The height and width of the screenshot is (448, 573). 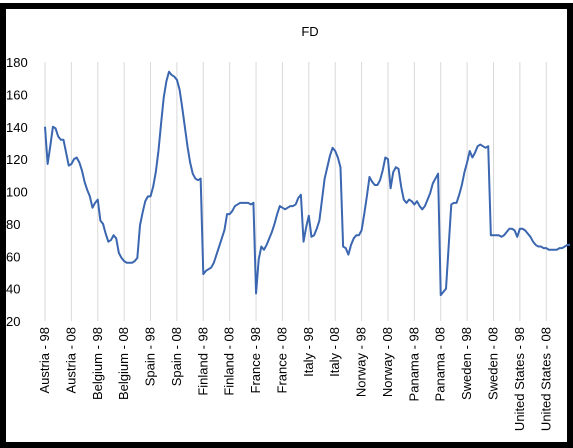 What do you see at coordinates (255, 360) in the screenshot?
I see `x-tick-label: France - 98` at bounding box center [255, 360].